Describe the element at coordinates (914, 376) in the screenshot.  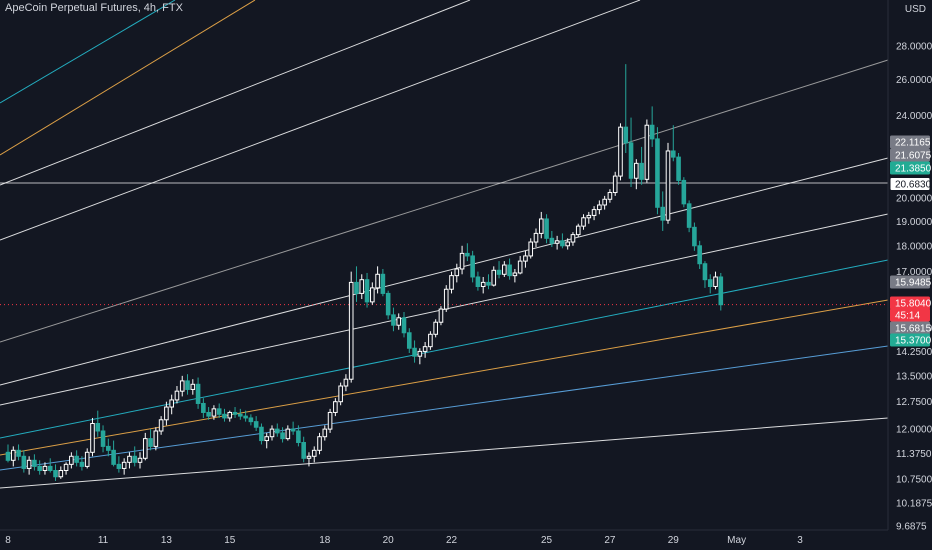
I see `price-tick-label: 13.5000` at that location.